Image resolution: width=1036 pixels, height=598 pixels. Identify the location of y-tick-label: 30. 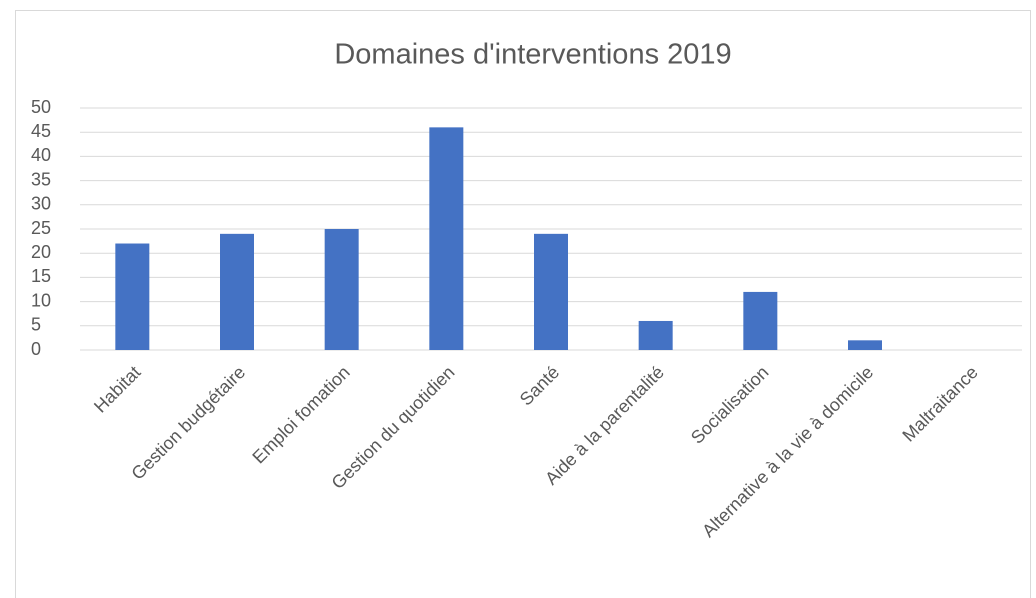
(41, 204).